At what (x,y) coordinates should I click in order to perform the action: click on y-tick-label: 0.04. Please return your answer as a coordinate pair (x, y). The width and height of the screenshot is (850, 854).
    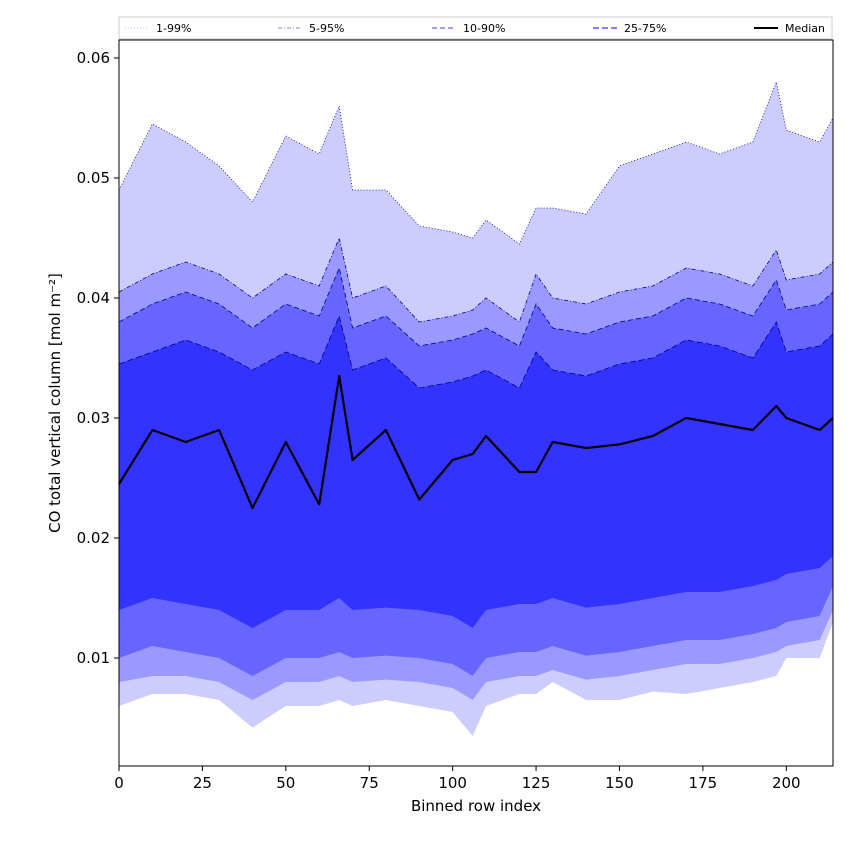
    Looking at the image, I should click on (93, 298).